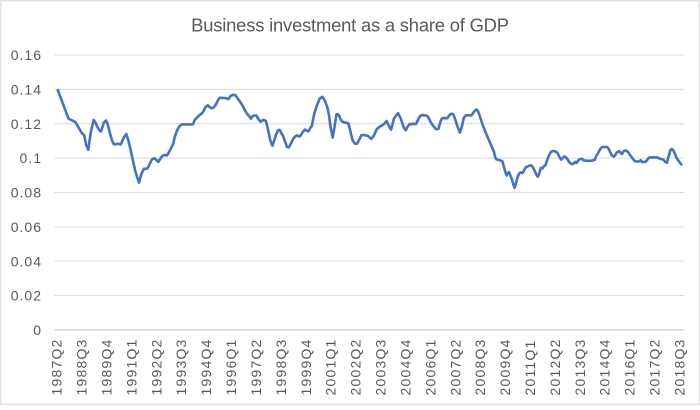  Describe the element at coordinates (405, 366) in the screenshot. I see `svg-text: 2004Q4` at that location.